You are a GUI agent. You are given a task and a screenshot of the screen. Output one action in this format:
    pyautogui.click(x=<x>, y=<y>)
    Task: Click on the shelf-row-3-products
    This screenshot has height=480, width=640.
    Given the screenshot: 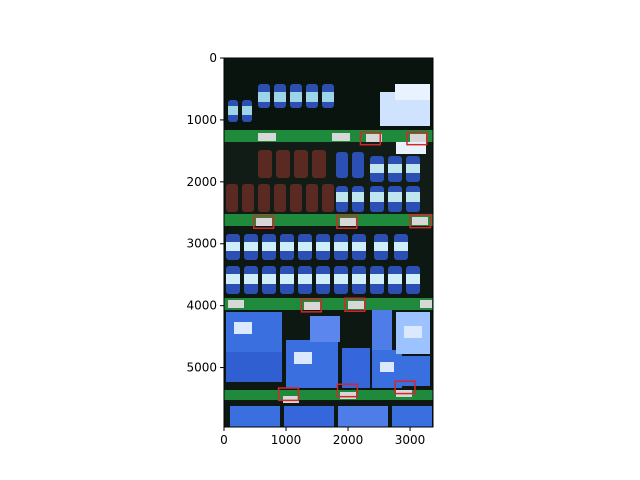 What is the action you would take?
    pyautogui.click(x=328, y=262)
    